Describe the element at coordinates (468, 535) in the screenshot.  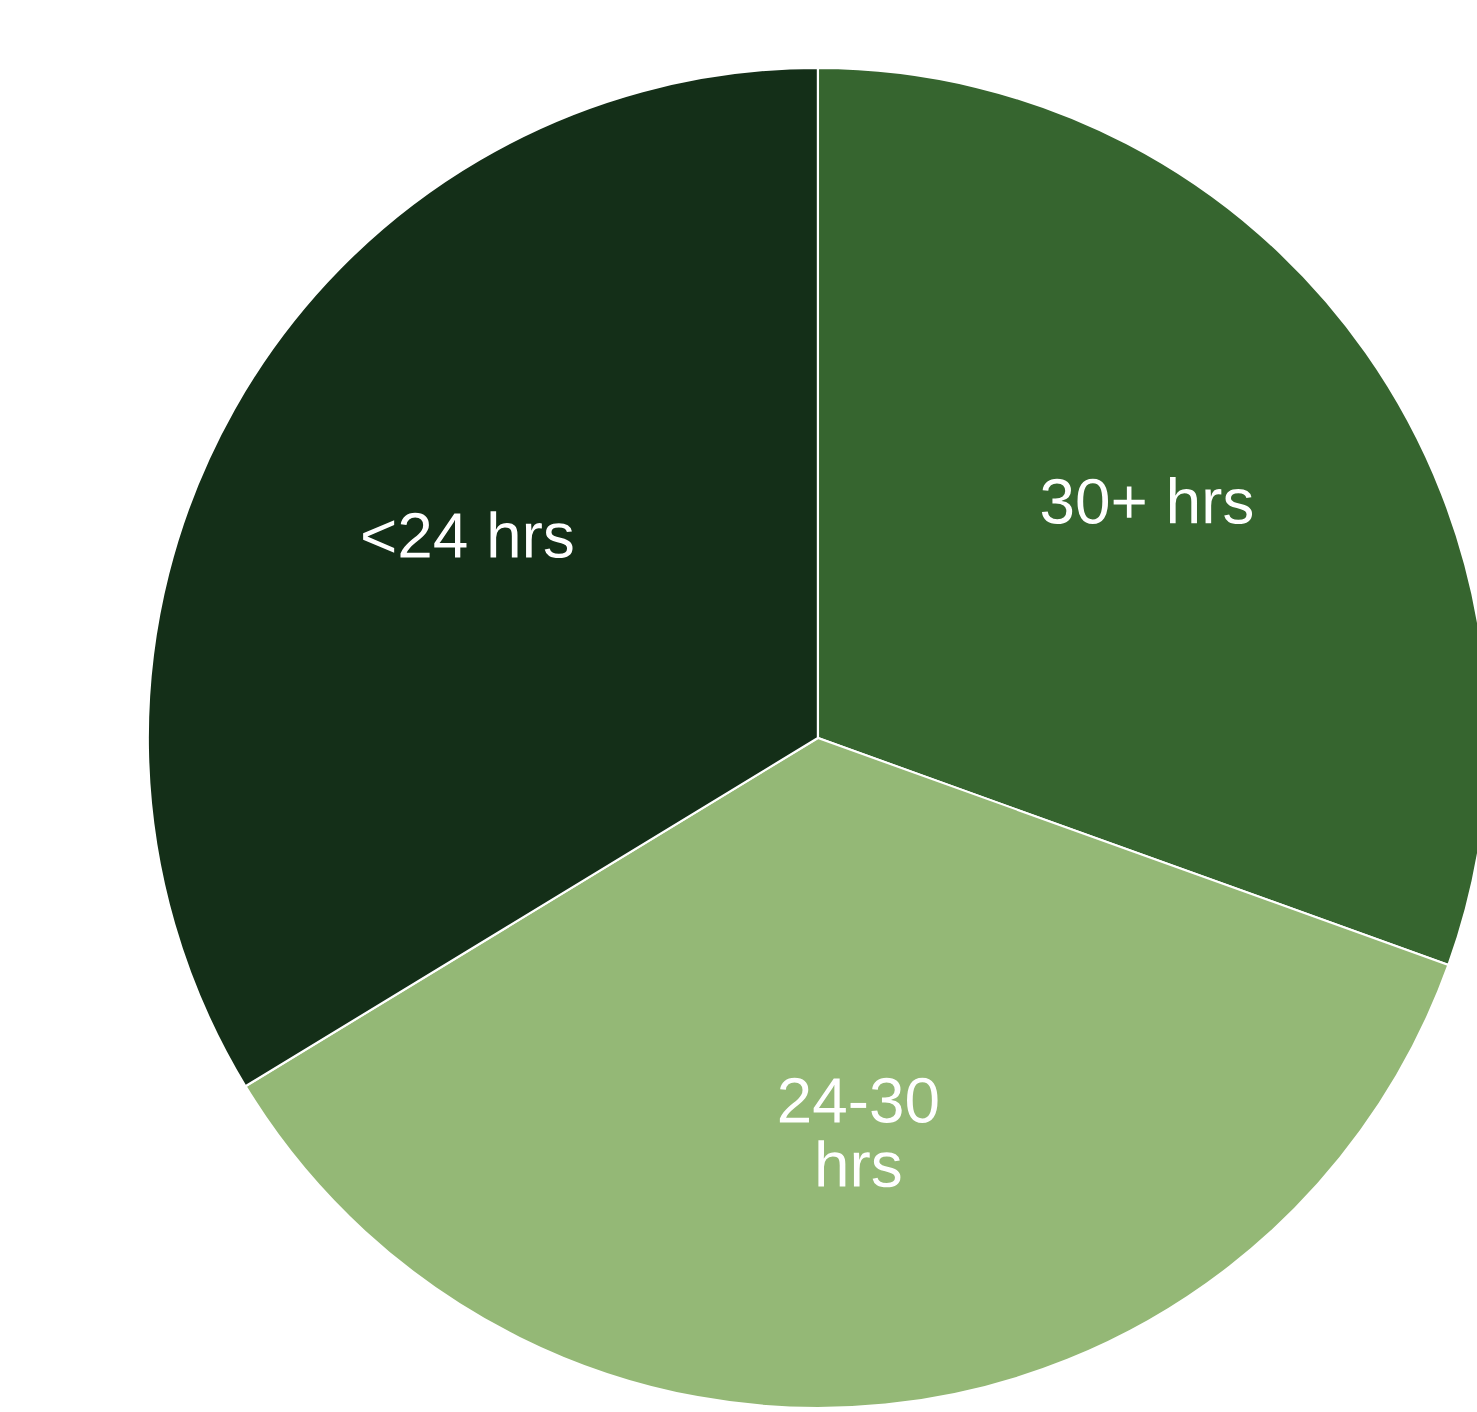
I see `slice-label: <24 hrs` at that location.